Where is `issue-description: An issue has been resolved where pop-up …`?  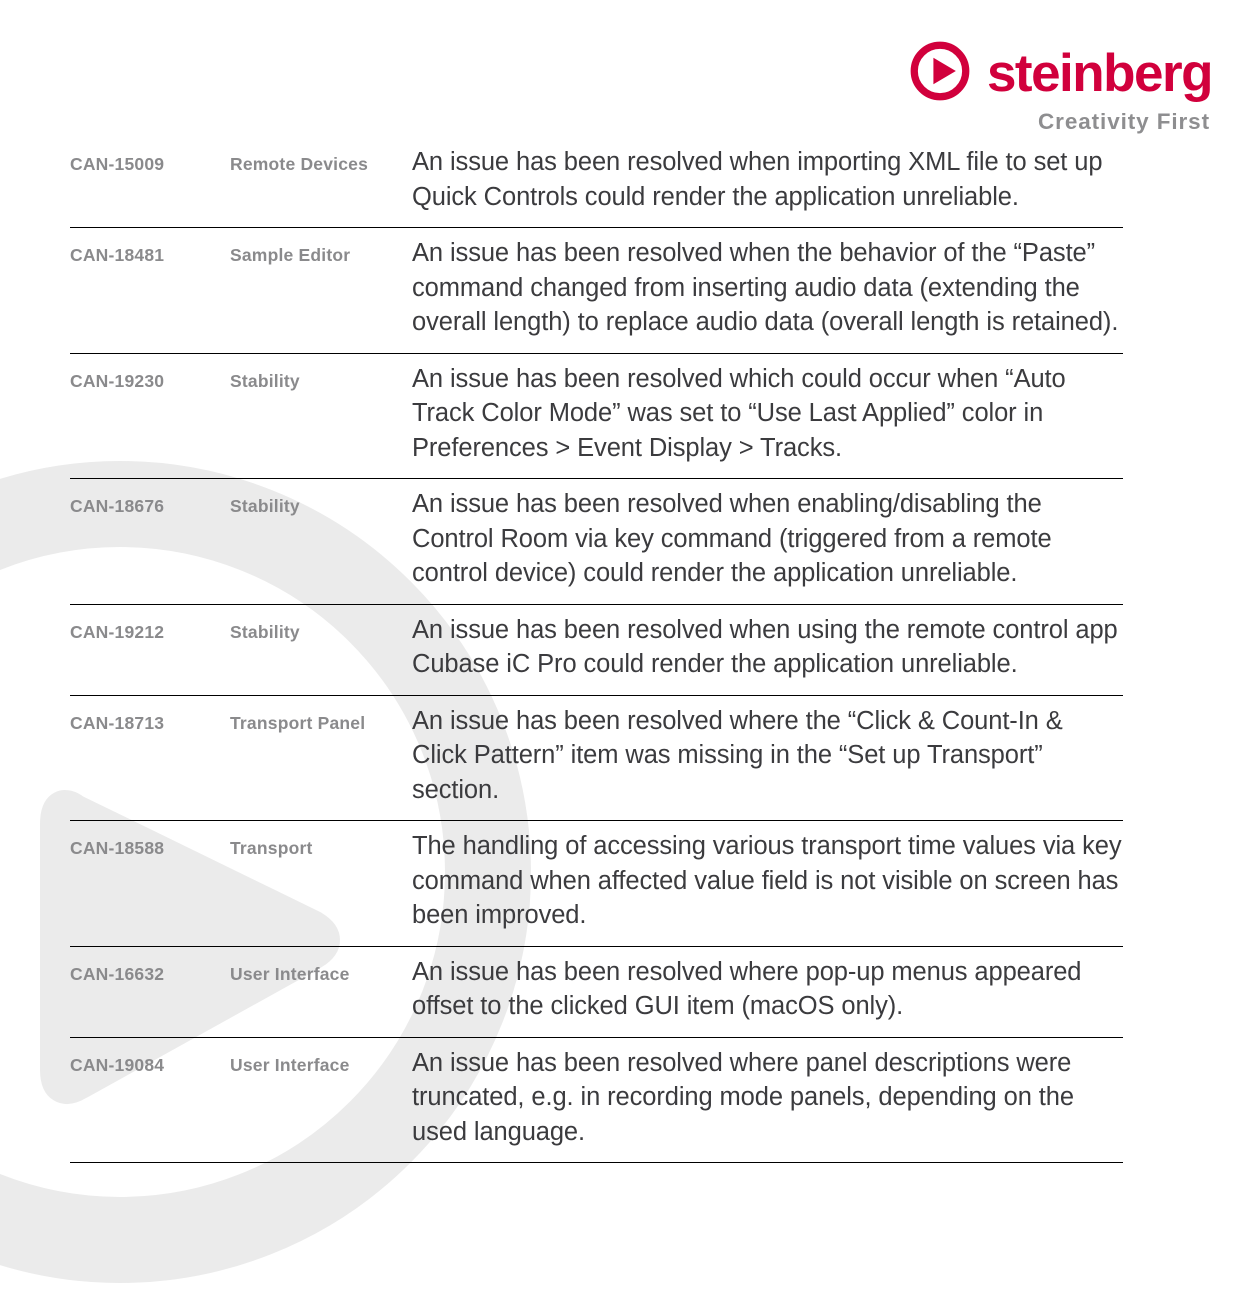 issue-description: An issue has been resolved where pop-up … is located at coordinates (767, 992).